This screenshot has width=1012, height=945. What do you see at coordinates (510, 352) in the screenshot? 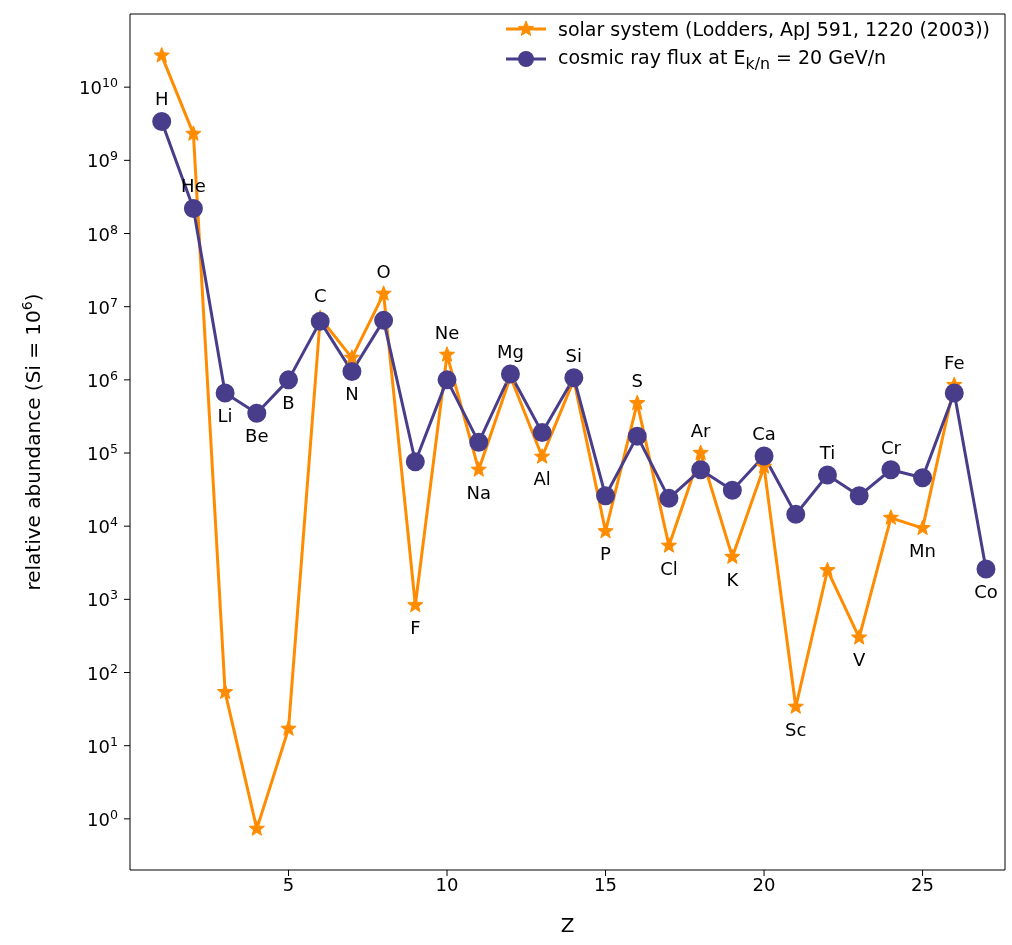
I see `annotation: Mg` at bounding box center [510, 352].